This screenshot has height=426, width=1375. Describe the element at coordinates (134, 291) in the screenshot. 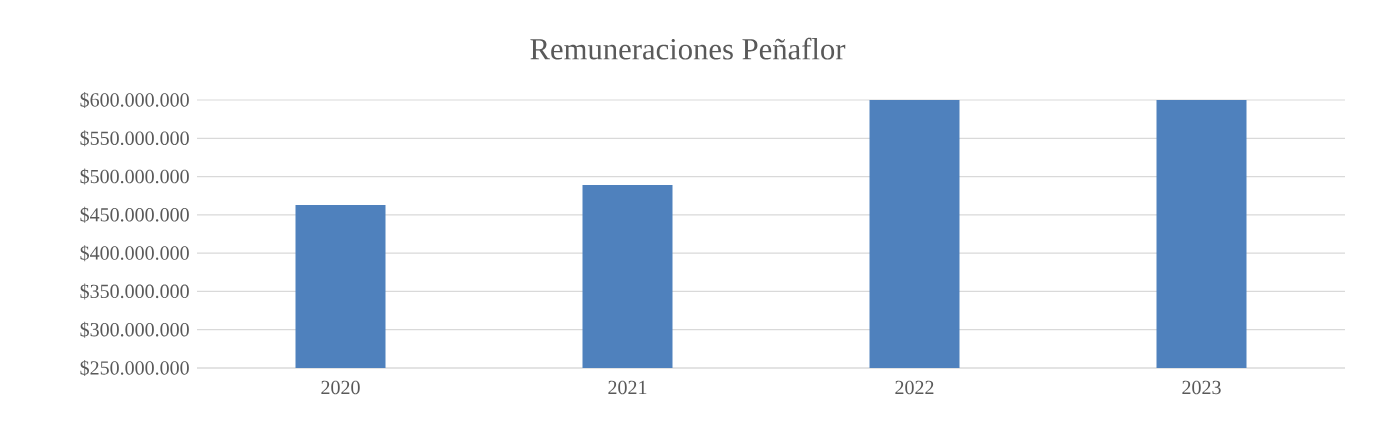

I see `y-tick-label: $350.000.000` at that location.